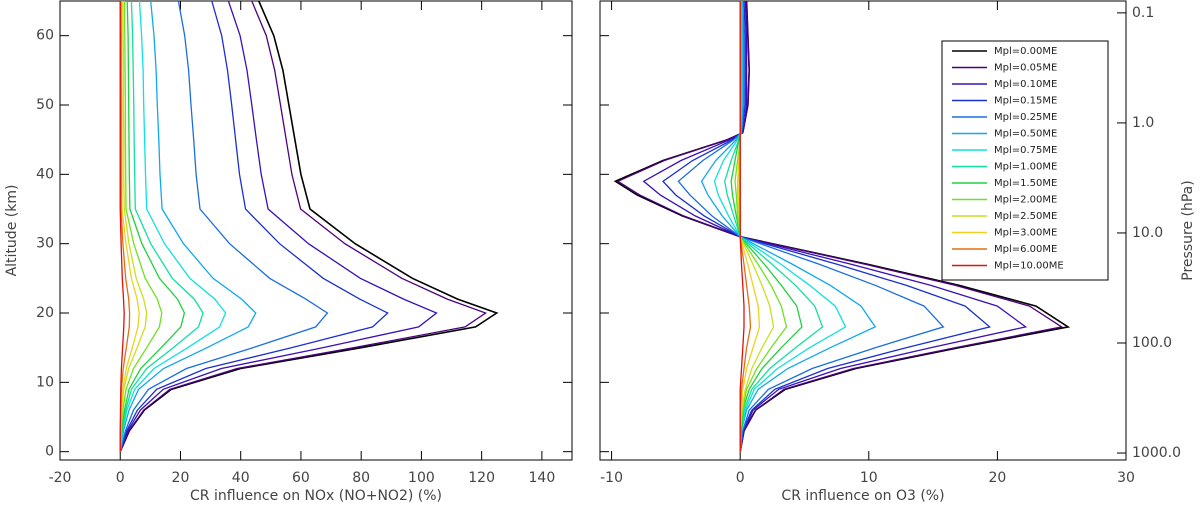  I want to click on y2-tick-label: 1.0, so click(1143, 123).